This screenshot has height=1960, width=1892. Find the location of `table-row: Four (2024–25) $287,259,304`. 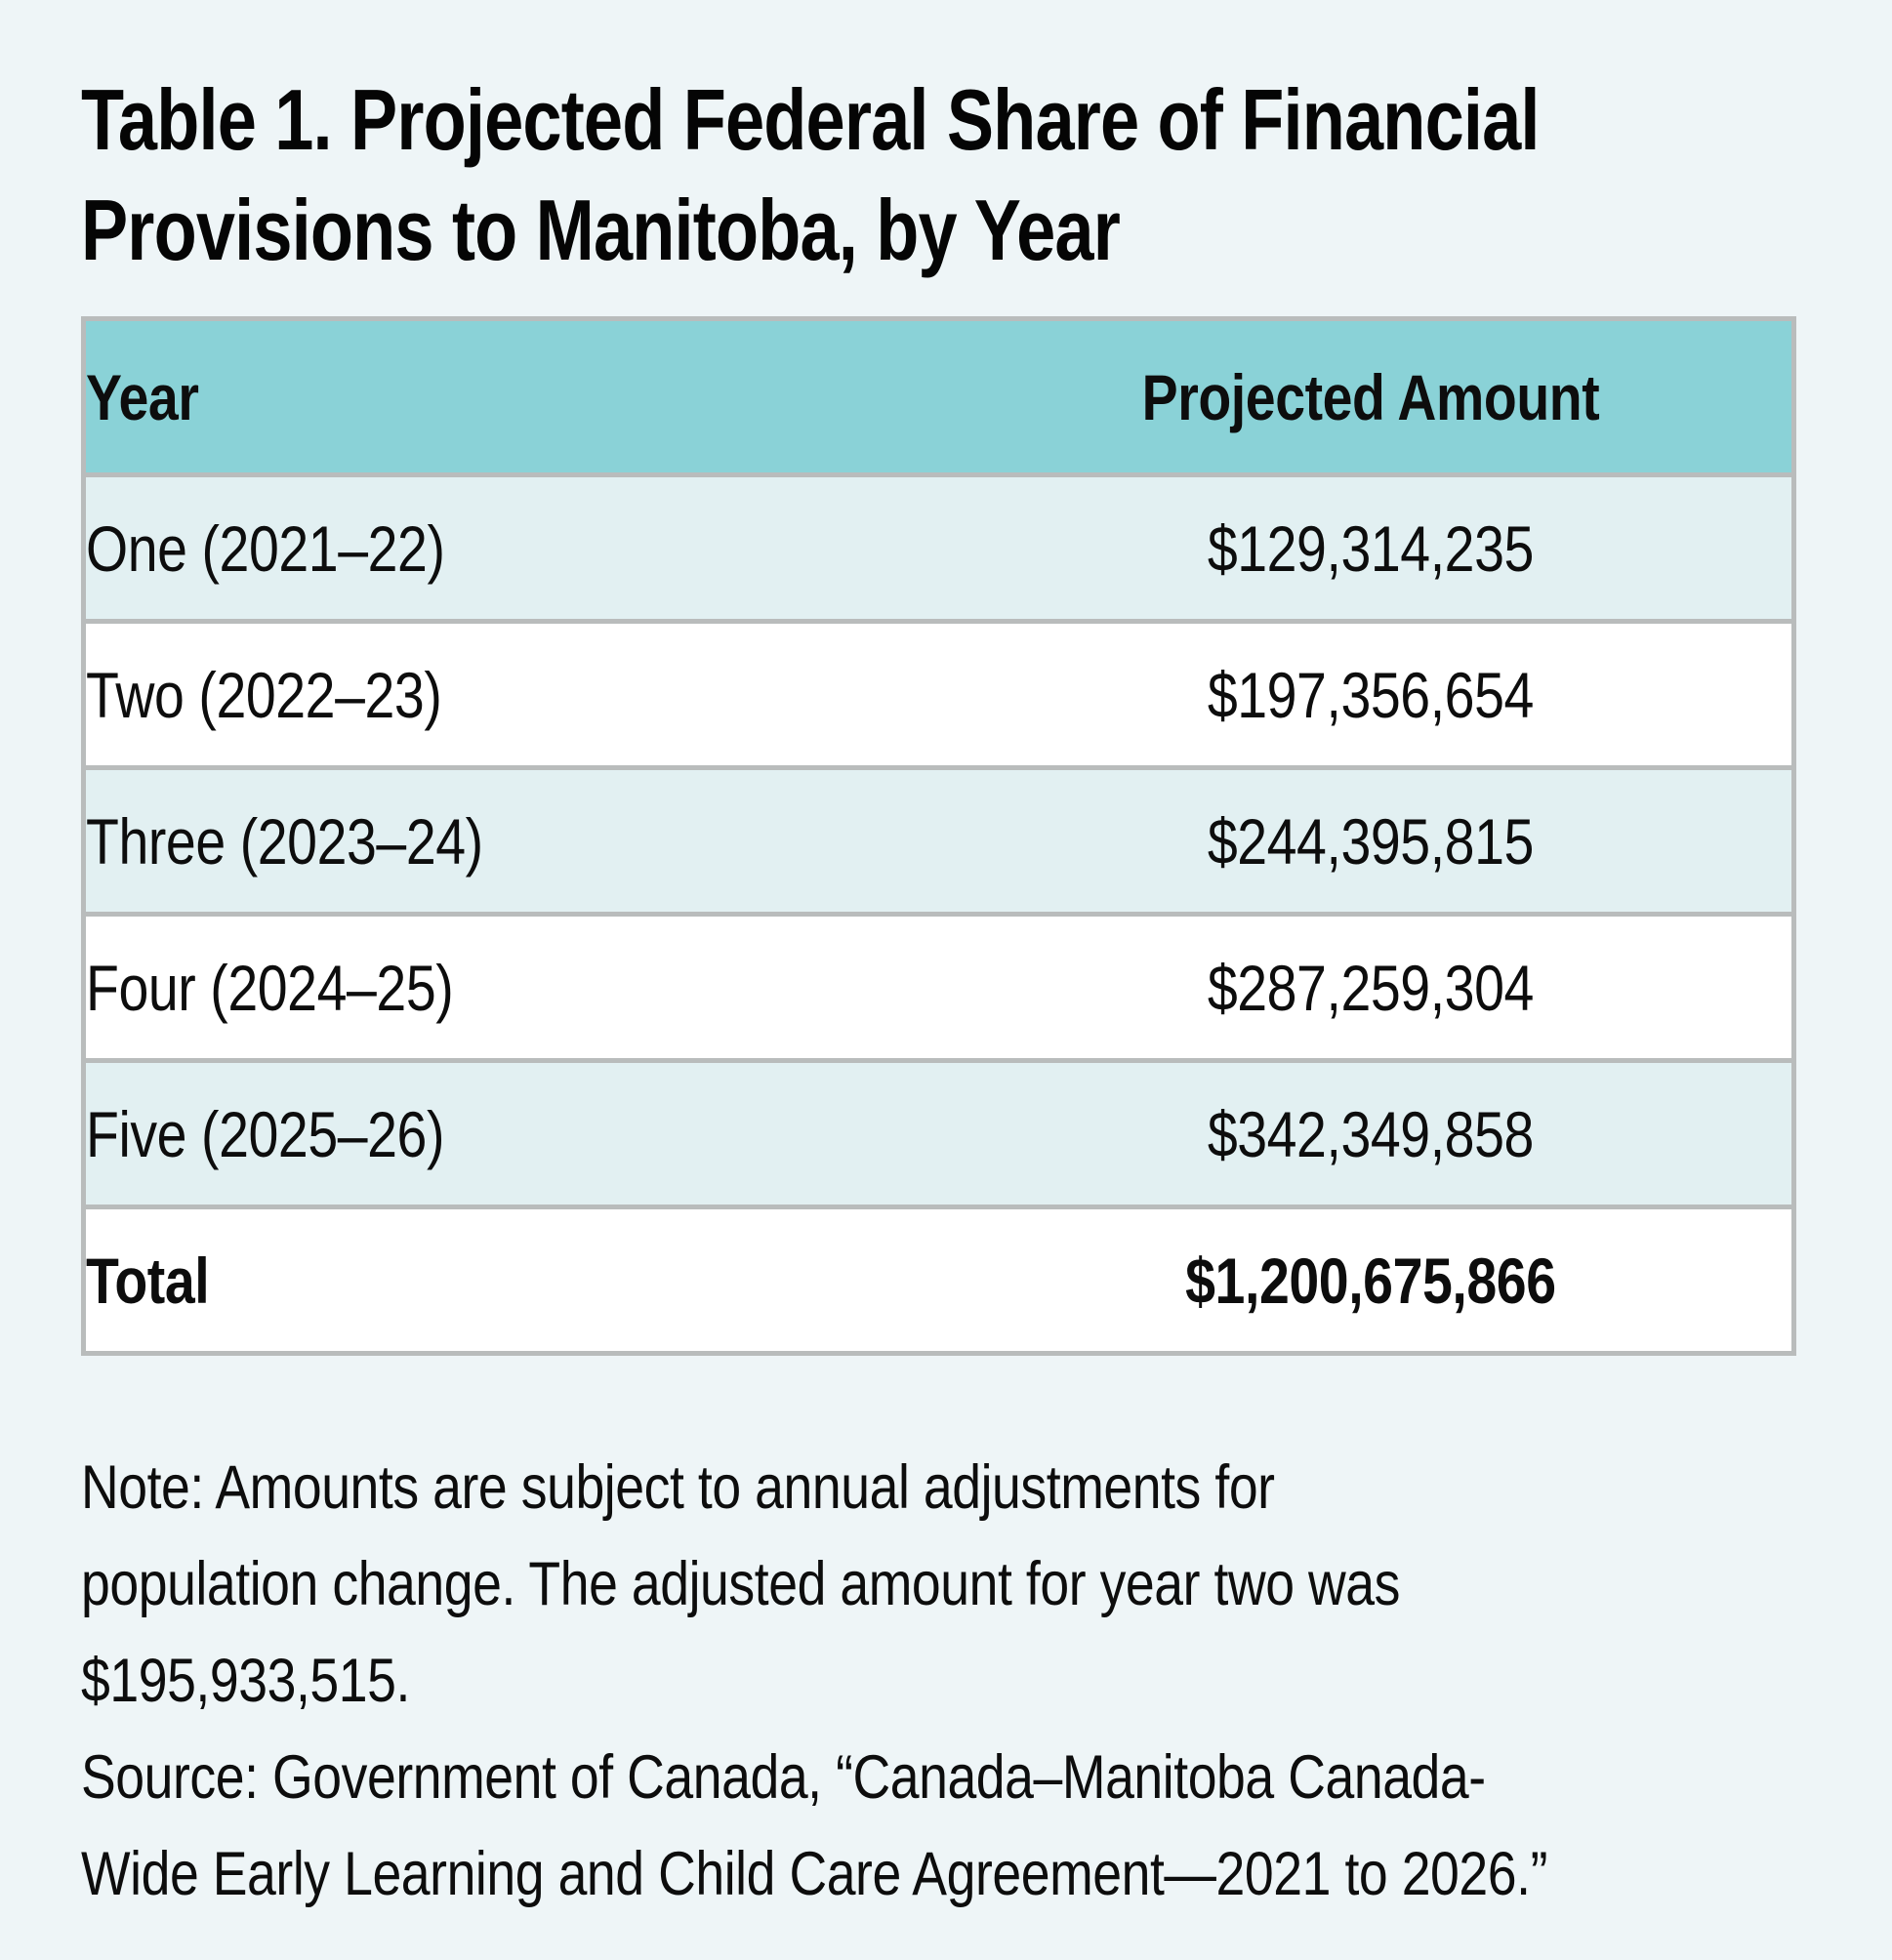

table-row: Four (2024–25) $287,259,304 is located at coordinates (938, 988).